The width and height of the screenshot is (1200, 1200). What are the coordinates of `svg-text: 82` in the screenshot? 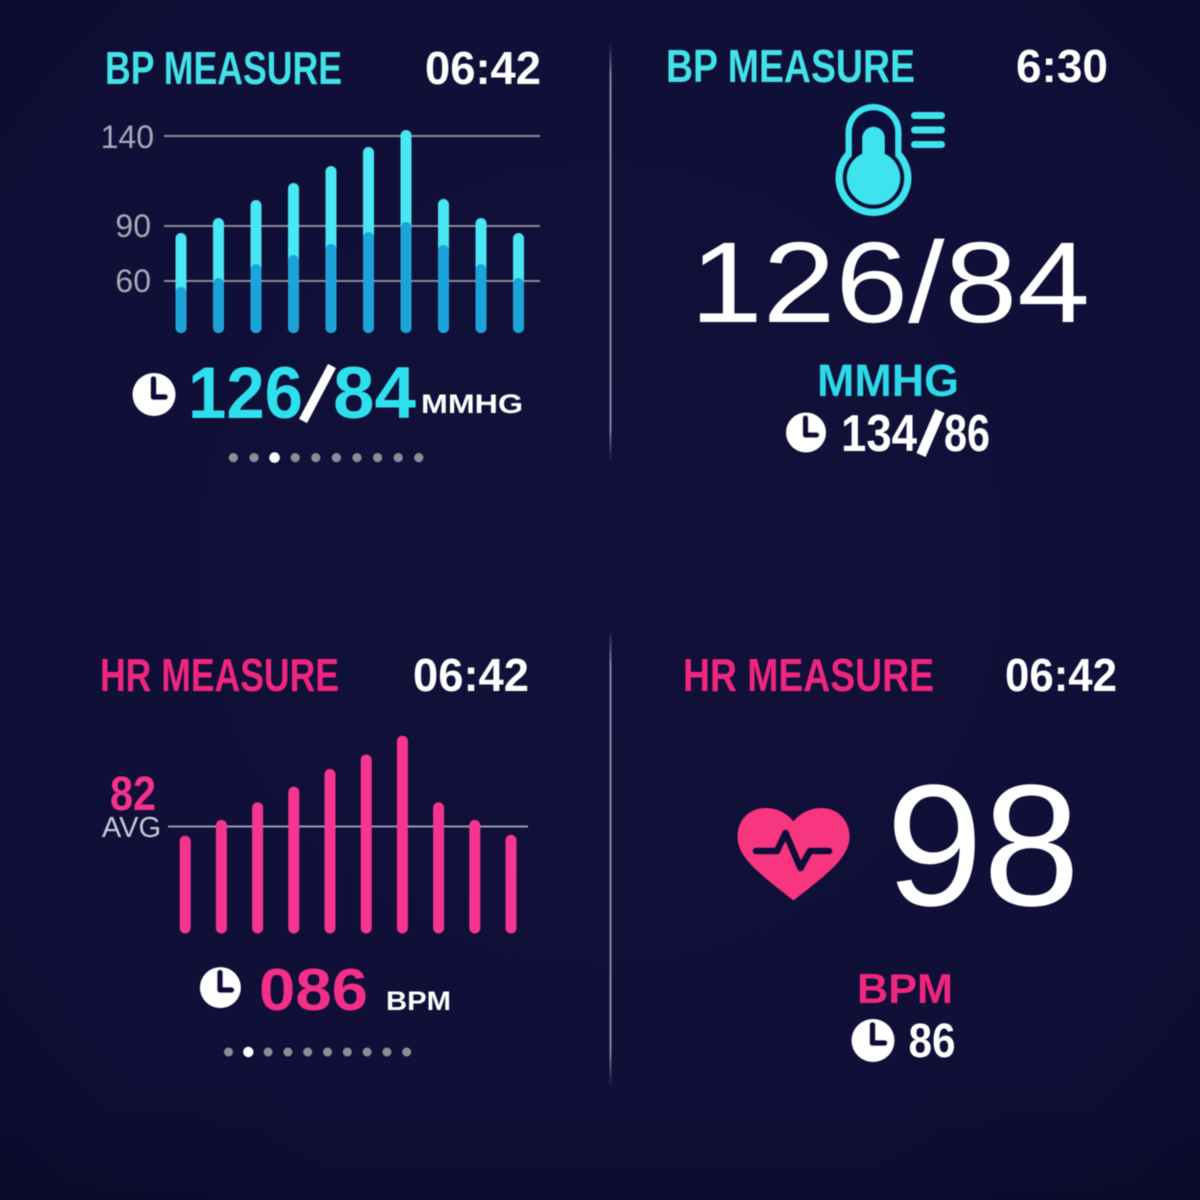 It's located at (133, 794).